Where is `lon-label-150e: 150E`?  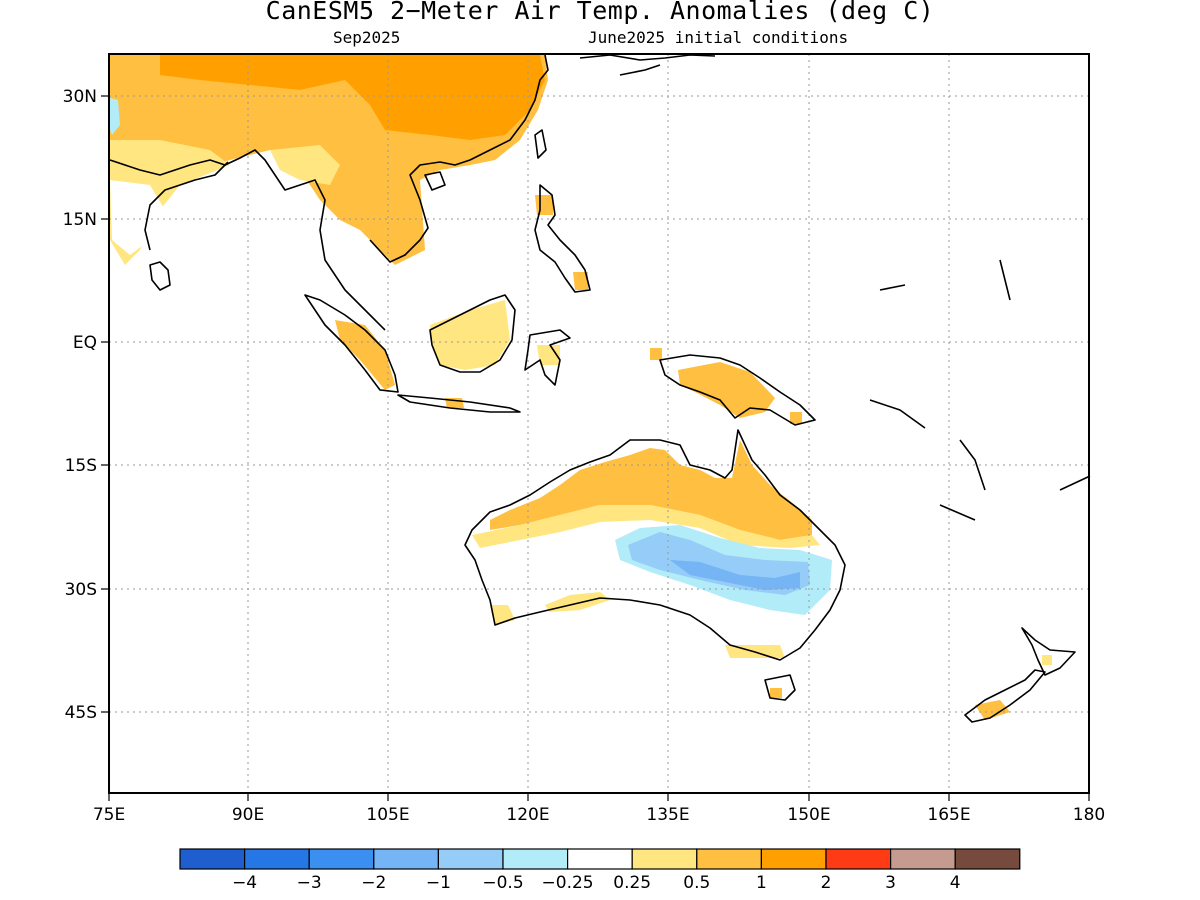 lon-label-150e: 150E is located at coordinates (808, 815).